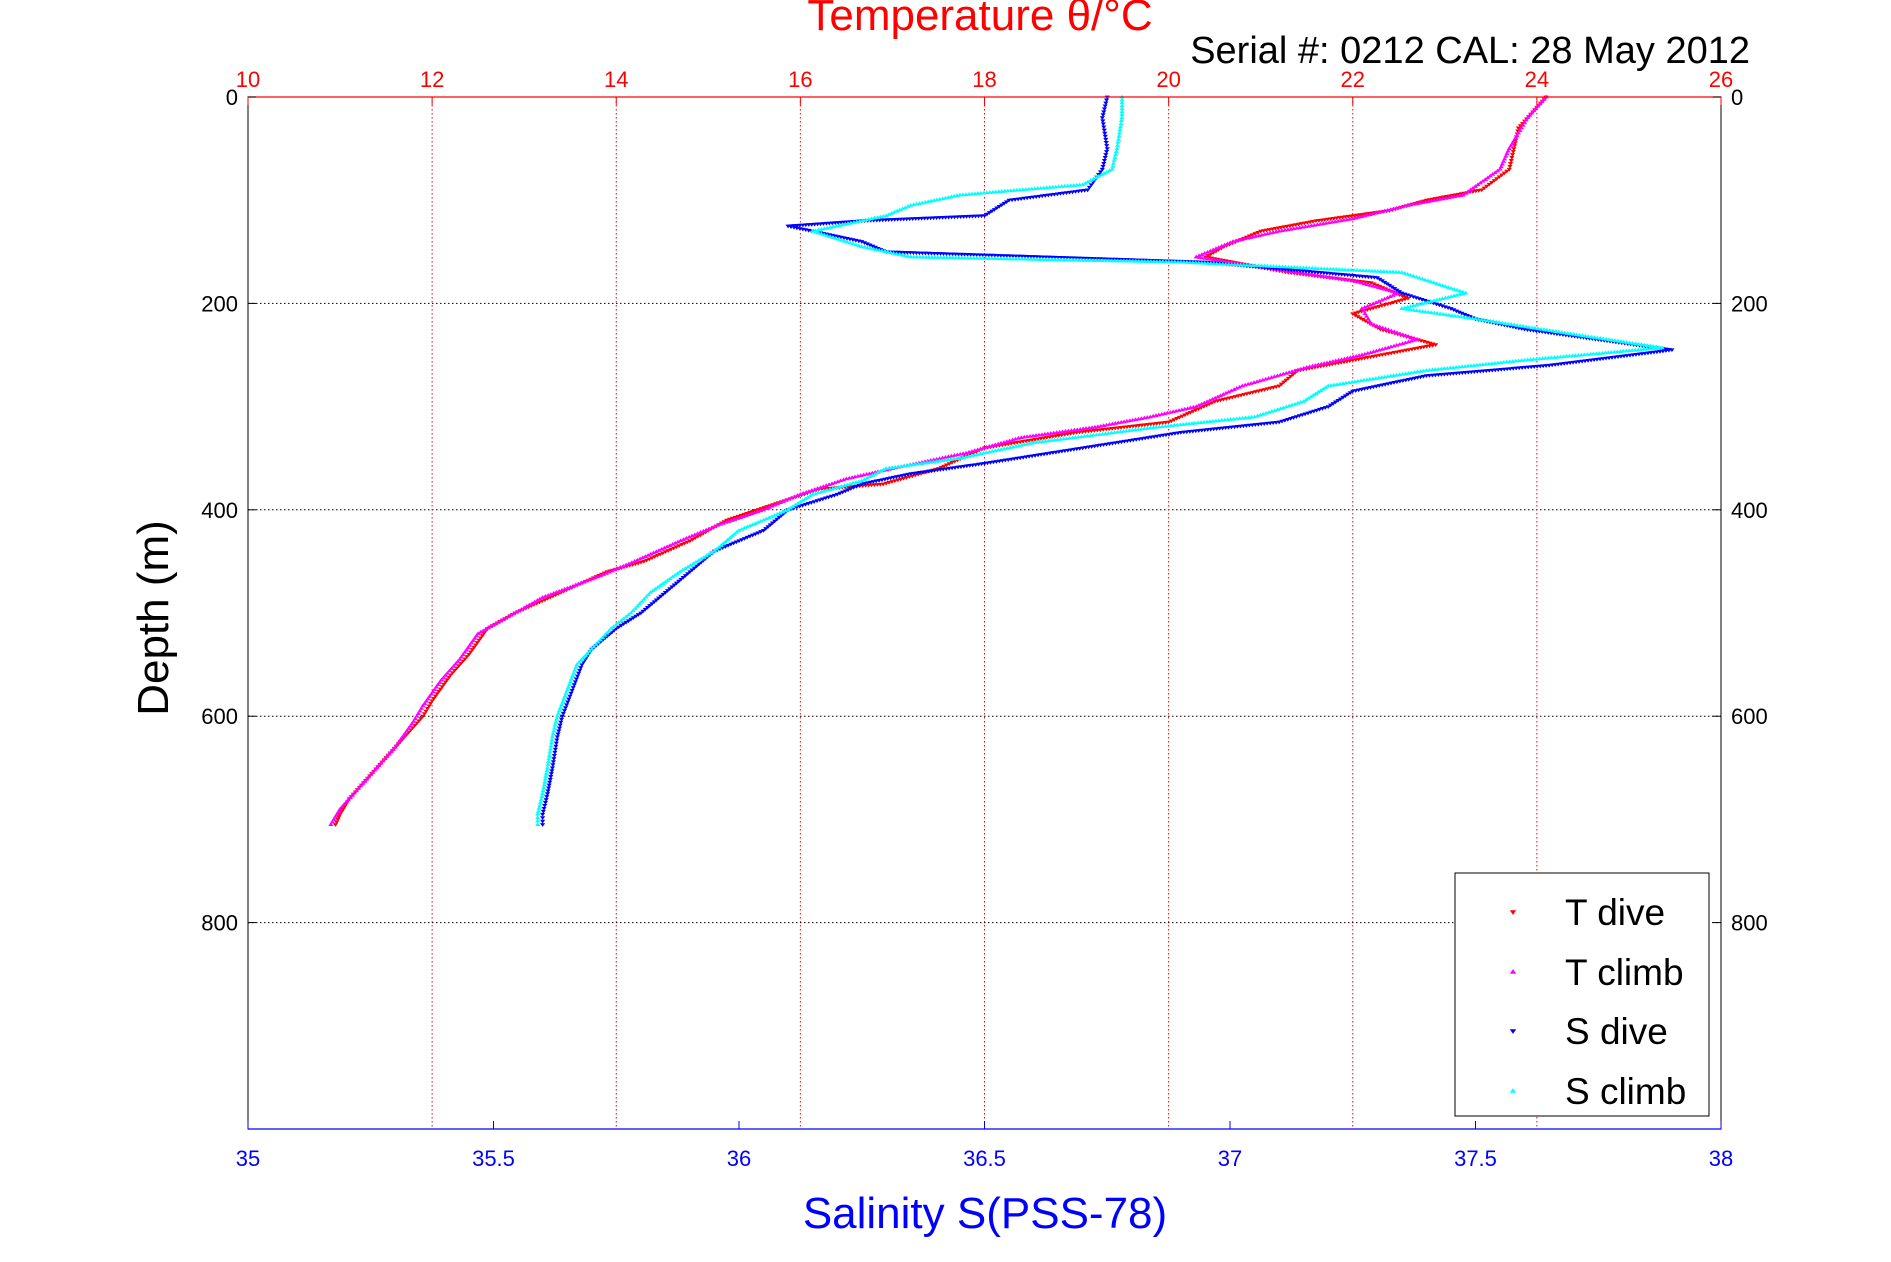 The image size is (1891, 1262). I want to click on y-tick-label-right: 200, so click(1749, 303).